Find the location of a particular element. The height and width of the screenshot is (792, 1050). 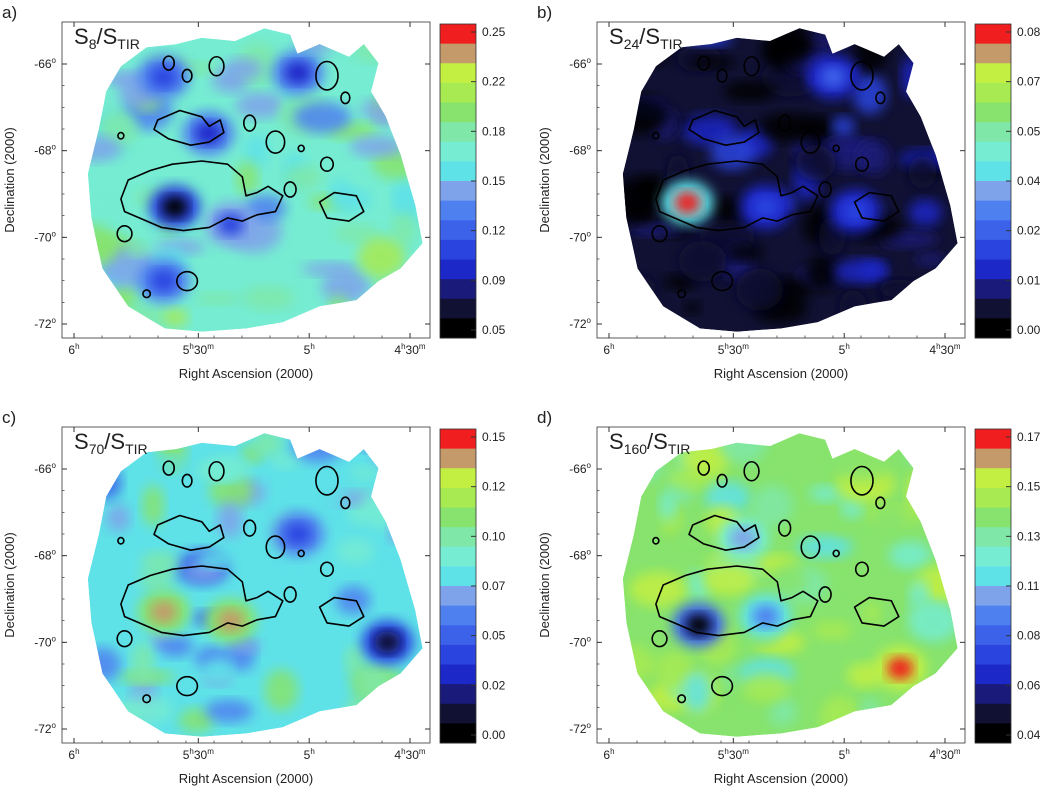

map-image is located at coordinates (790, 585).